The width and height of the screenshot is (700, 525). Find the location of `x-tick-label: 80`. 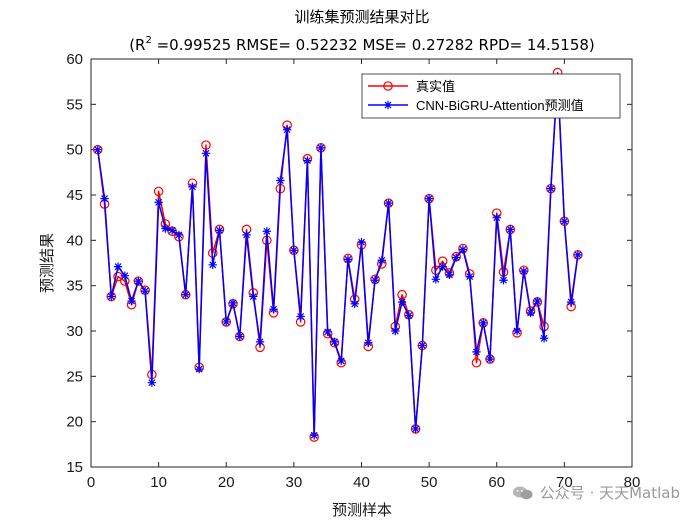

x-tick-label: 80 is located at coordinates (632, 482).